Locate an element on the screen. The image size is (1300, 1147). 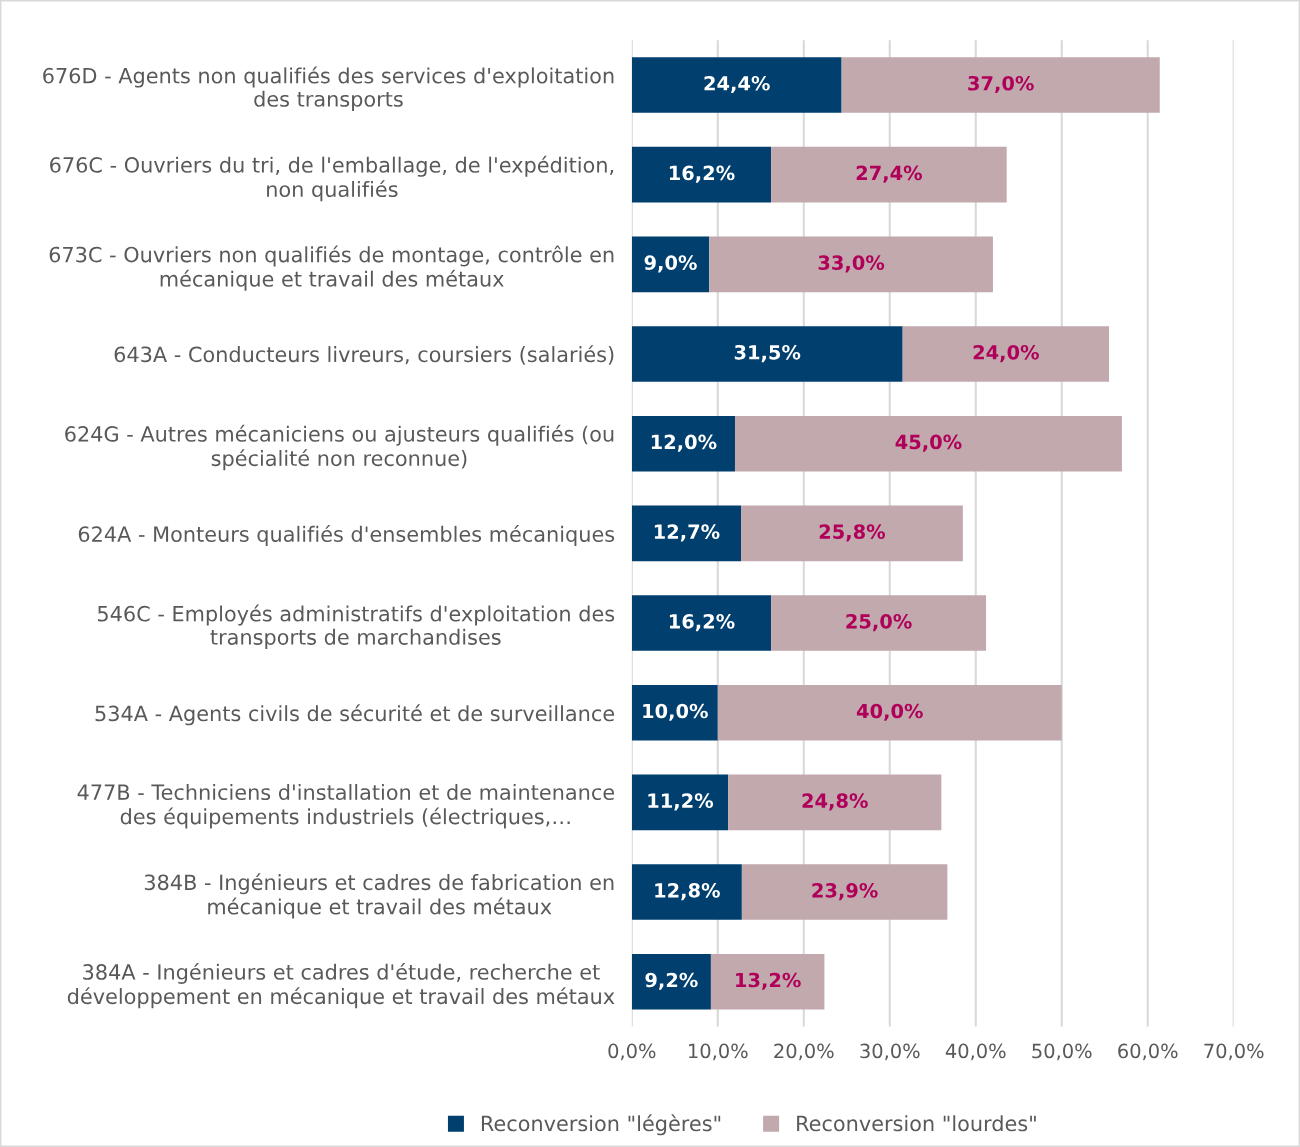
data-label: 45,0% is located at coordinates (928, 443).